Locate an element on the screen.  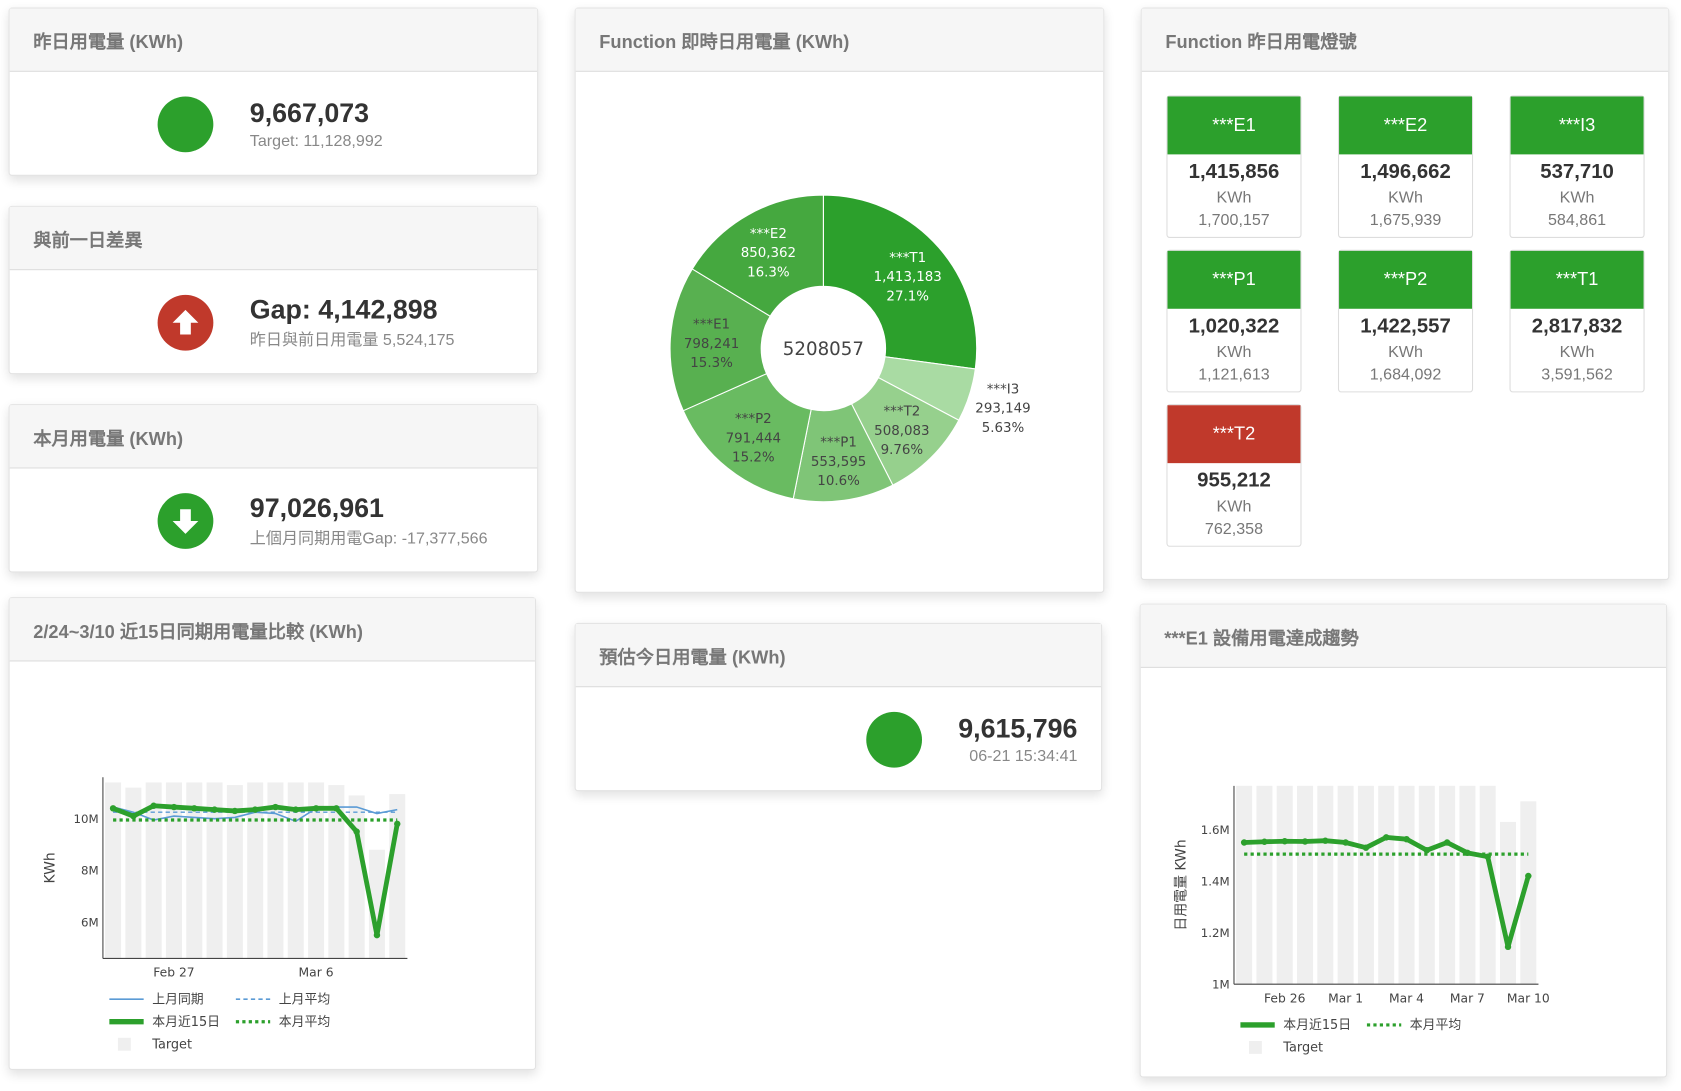
pie-value: 293,149 is located at coordinates (1002, 409).